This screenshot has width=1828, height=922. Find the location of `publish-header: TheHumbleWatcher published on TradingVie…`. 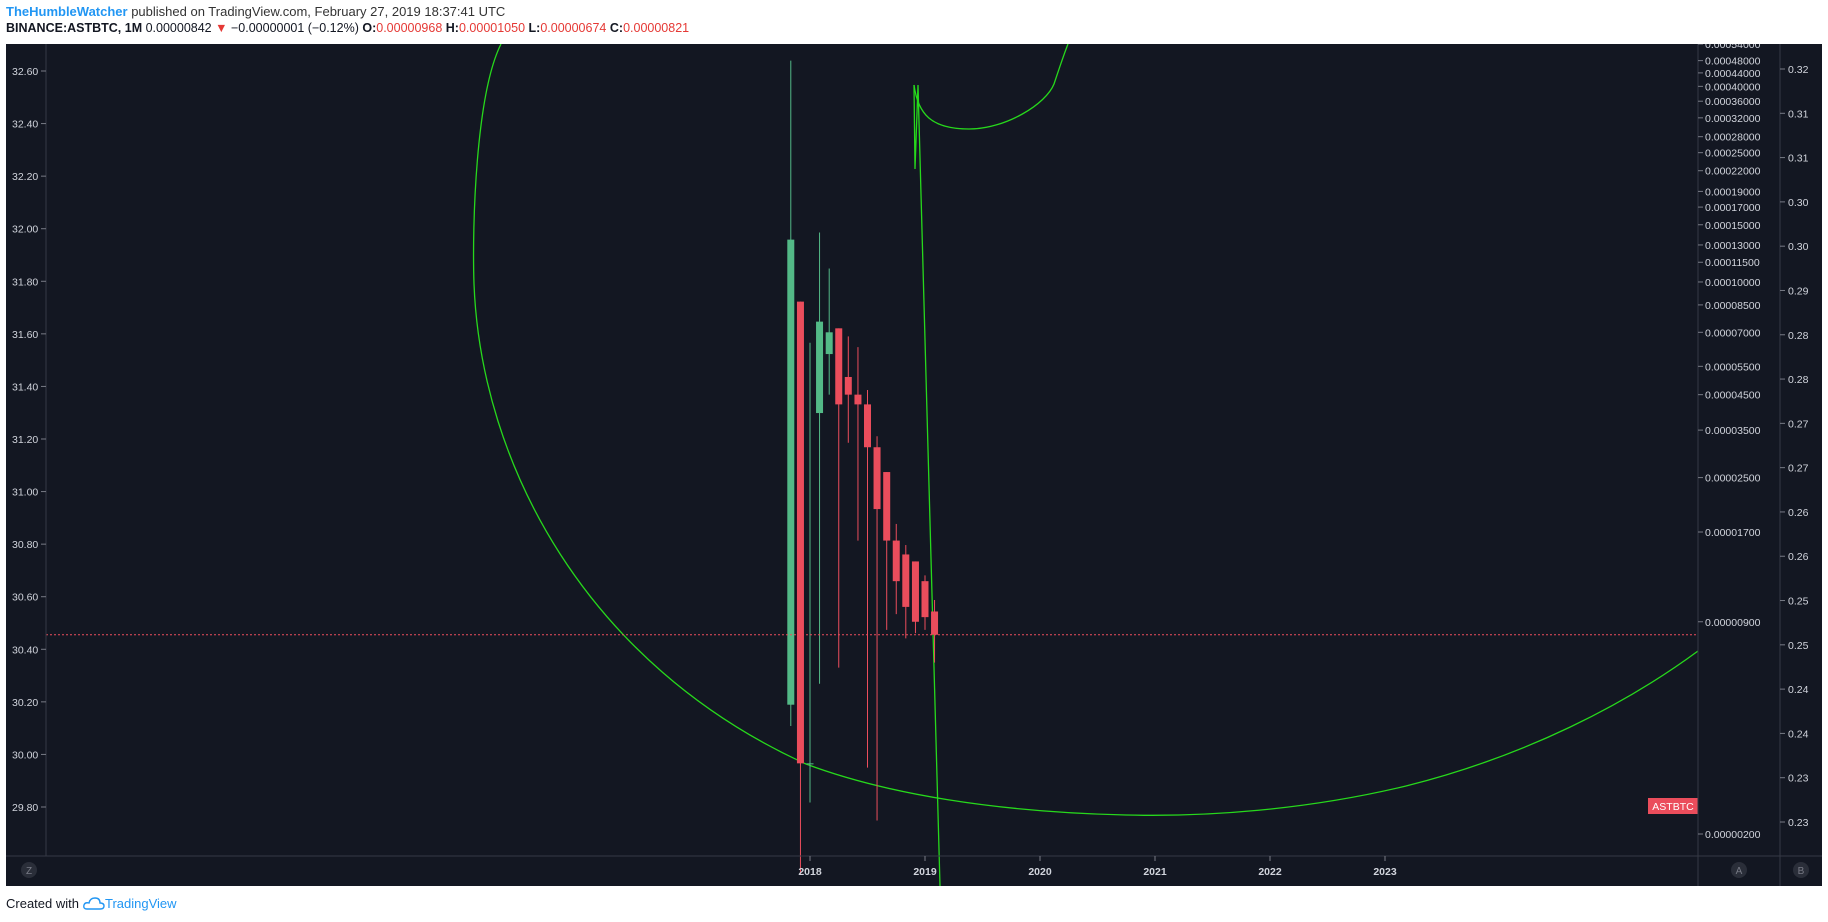

publish-header: TheHumbleWatcher published on TradingVie… is located at coordinates (255, 11).